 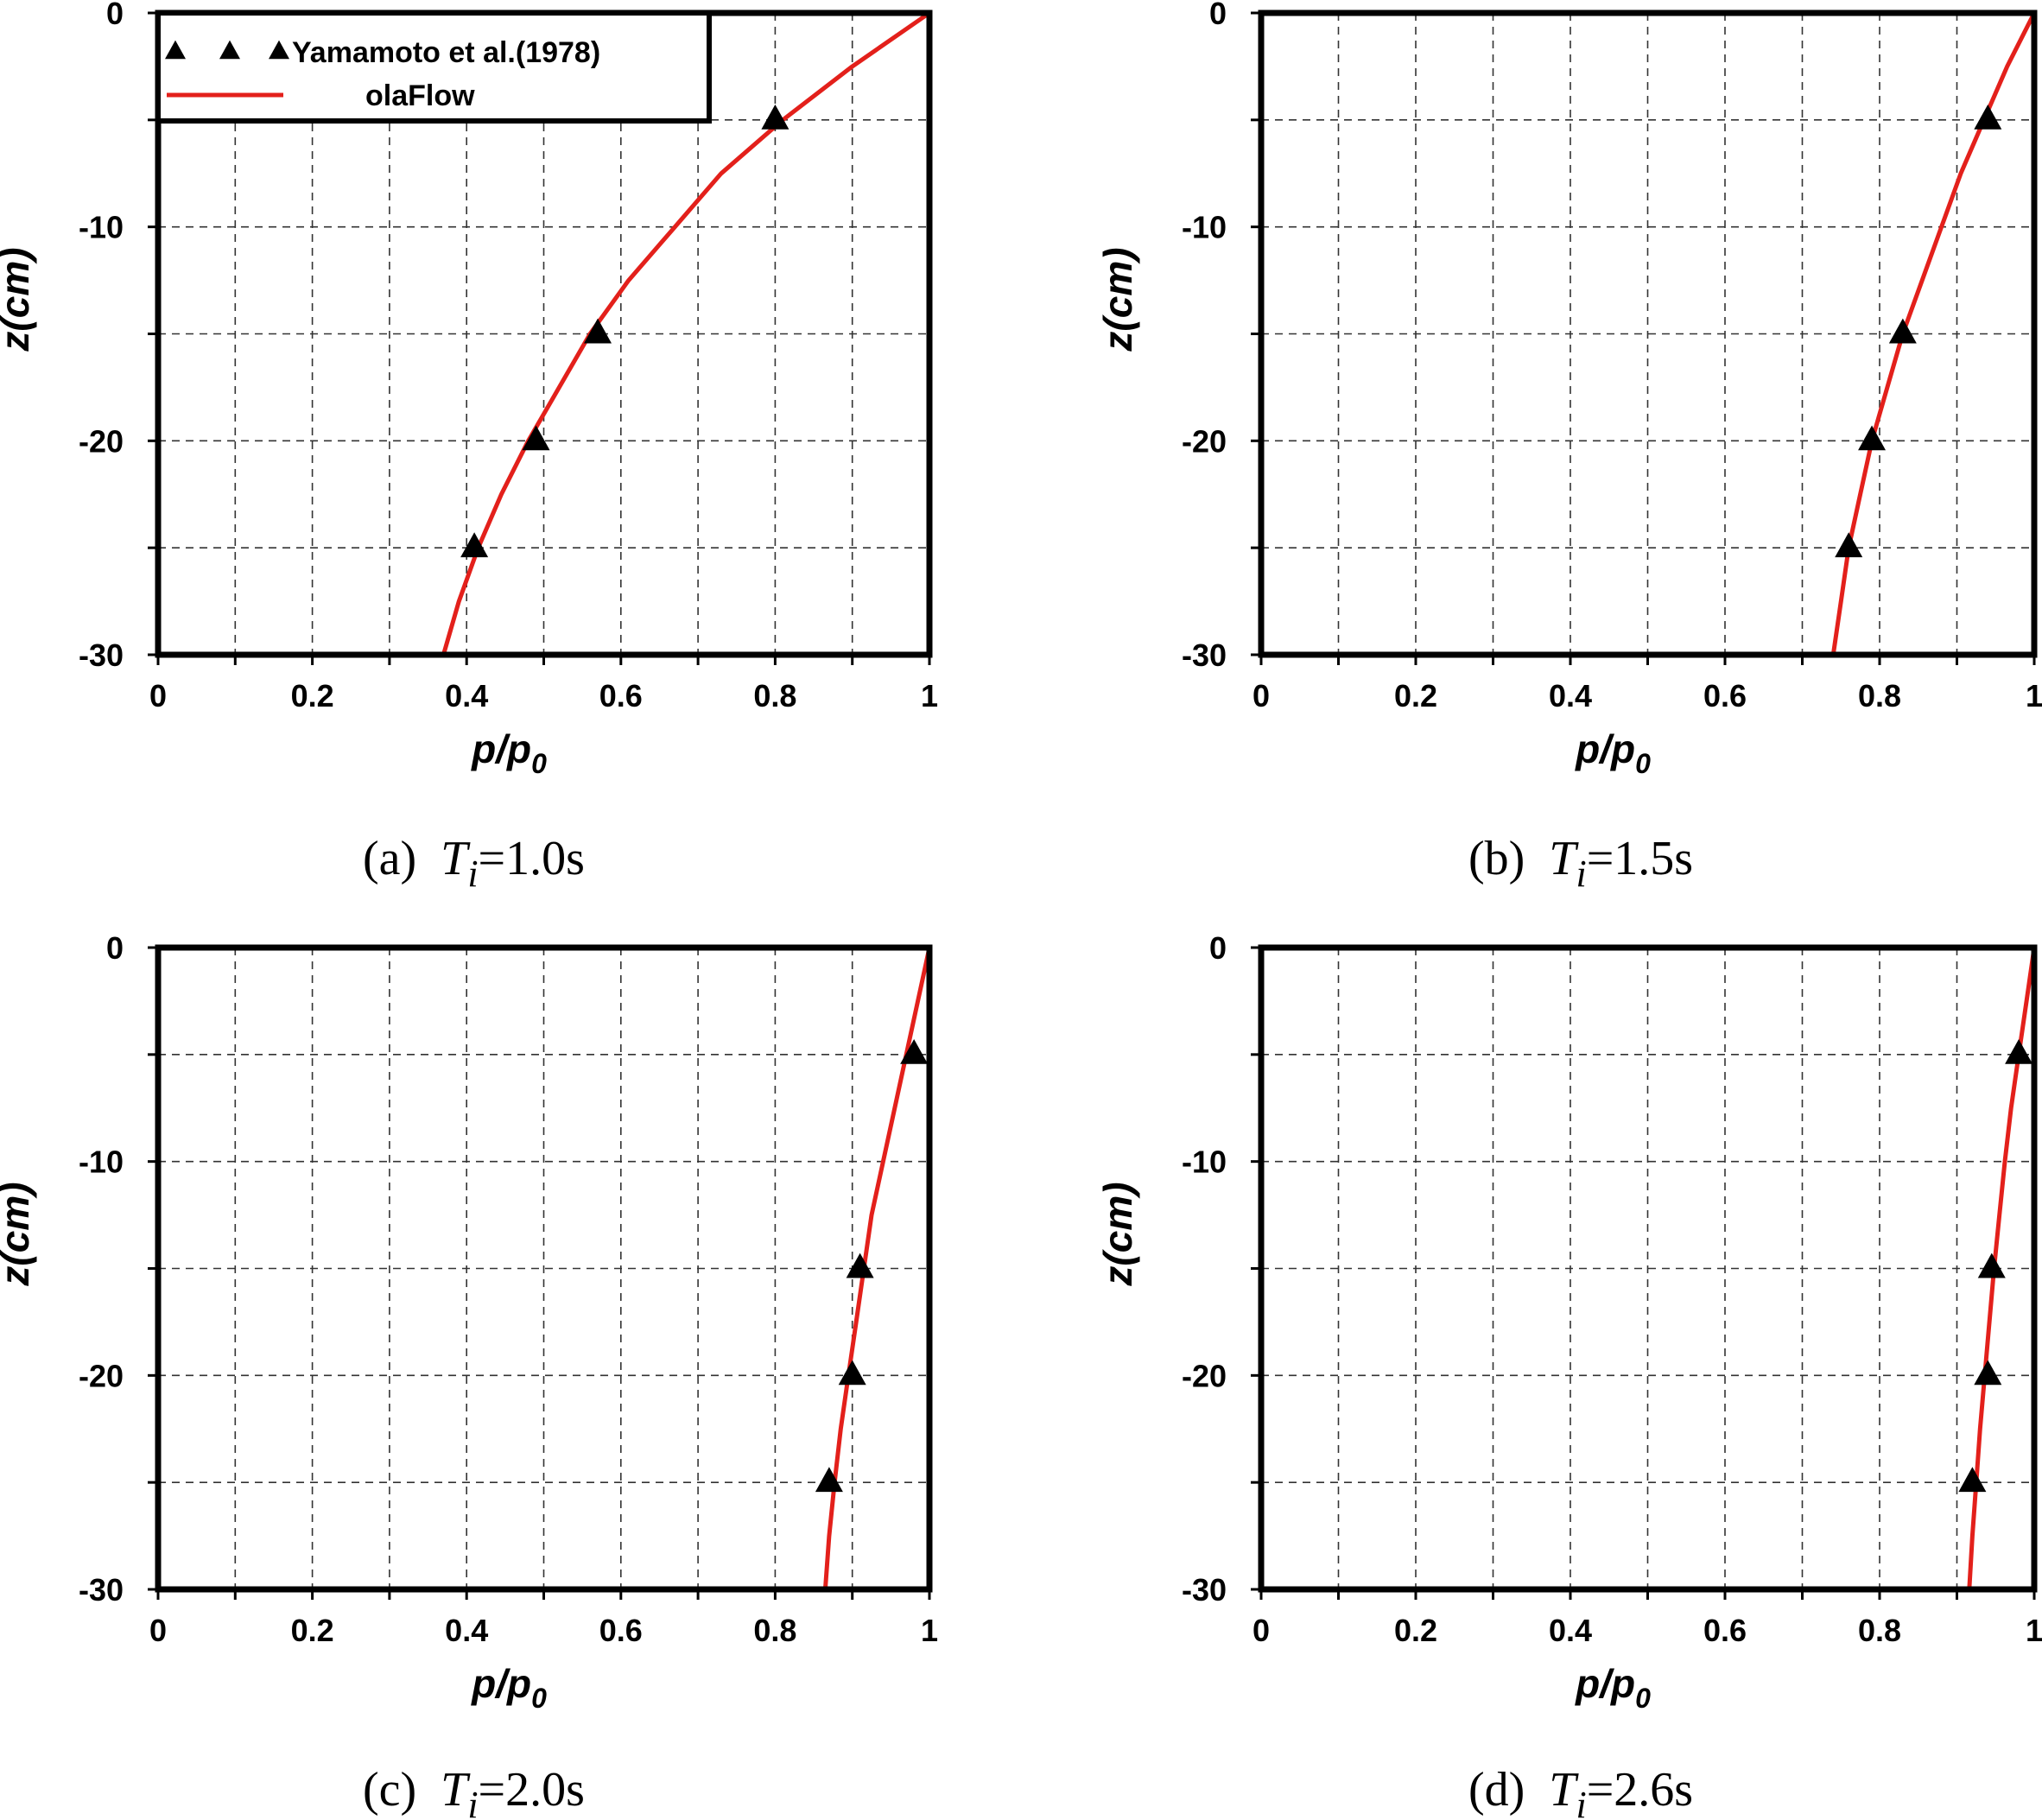 I want to click on panel-caption: (d) Ti=2.6s, so click(x=1580, y=1792).